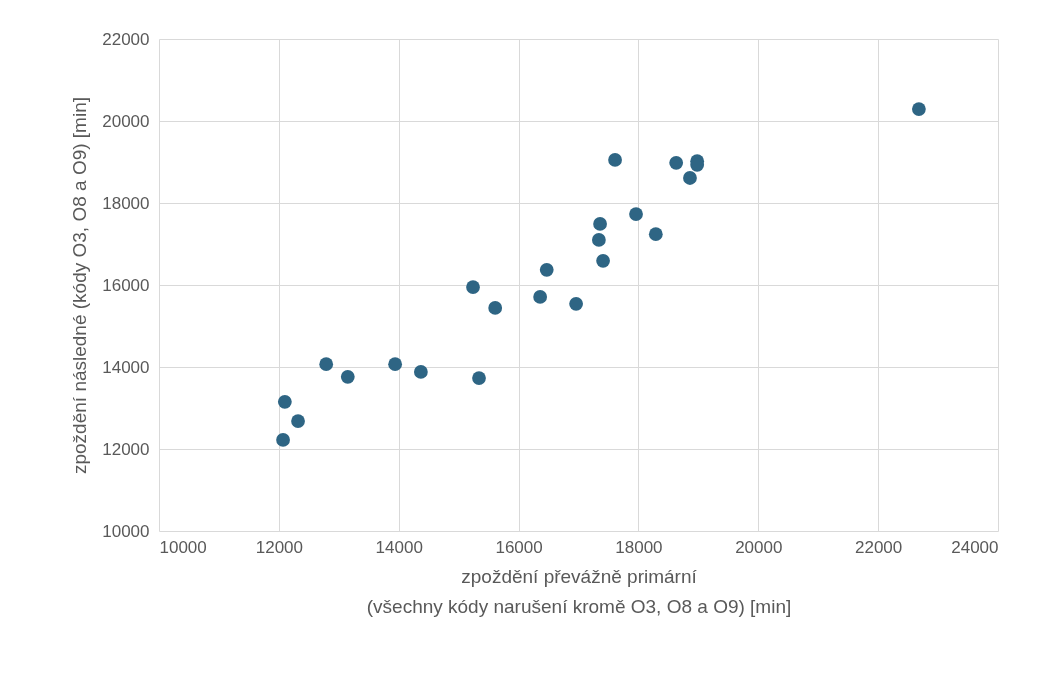 This screenshot has width=1051, height=674. What do you see at coordinates (879, 547) in the screenshot?
I see `x-tick-label: 22000` at bounding box center [879, 547].